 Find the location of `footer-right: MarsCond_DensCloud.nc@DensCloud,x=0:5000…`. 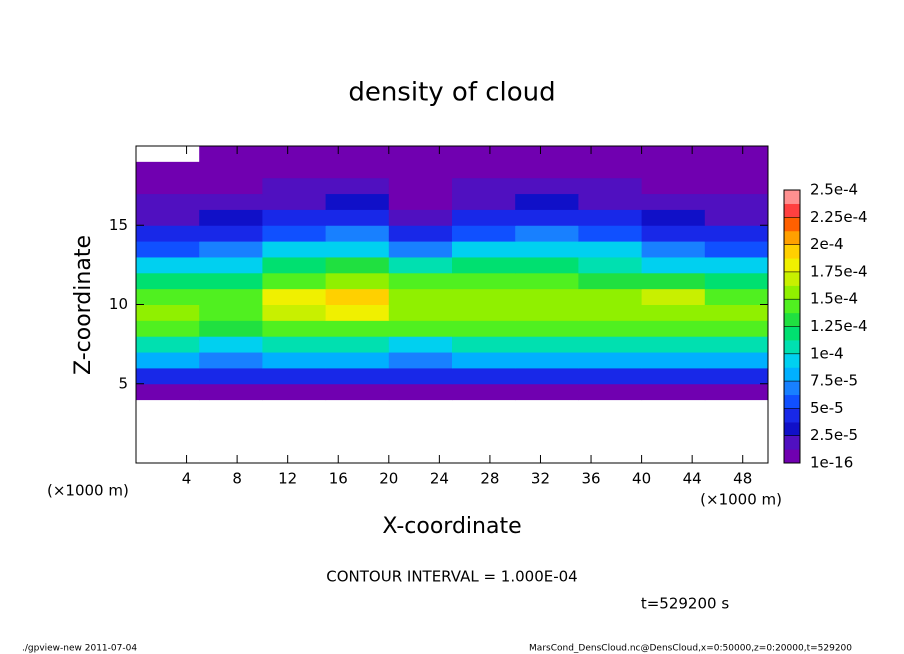

footer-right: MarsCond_DensCloud.nc@DensCloud,x=0:5000… is located at coordinates (690, 649).